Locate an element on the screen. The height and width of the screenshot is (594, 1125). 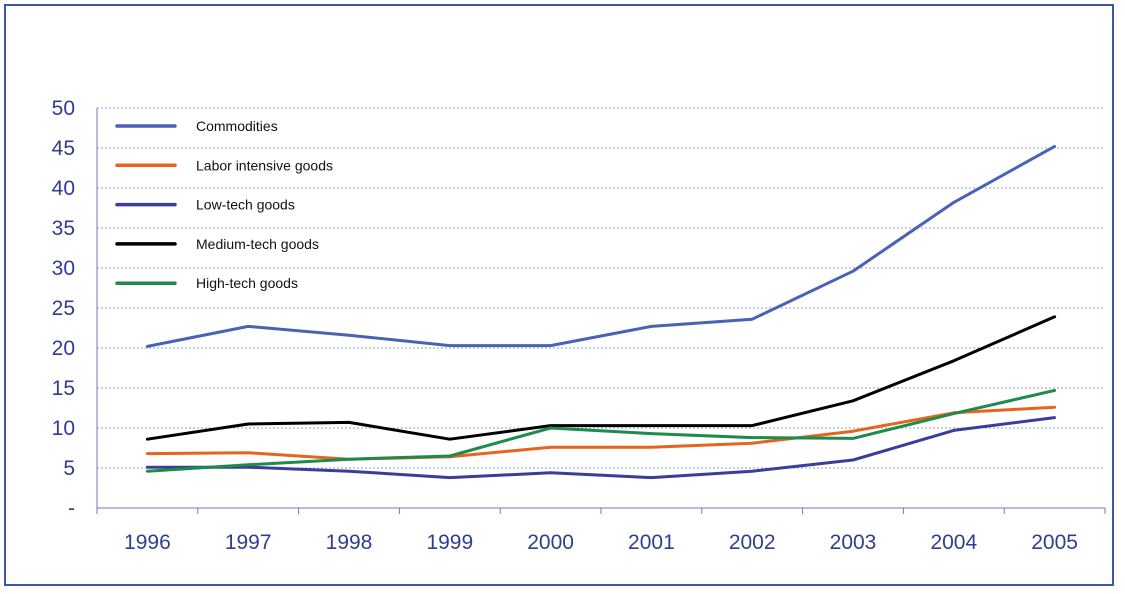
legend-label: Labor intensive goods is located at coordinates (264, 165).